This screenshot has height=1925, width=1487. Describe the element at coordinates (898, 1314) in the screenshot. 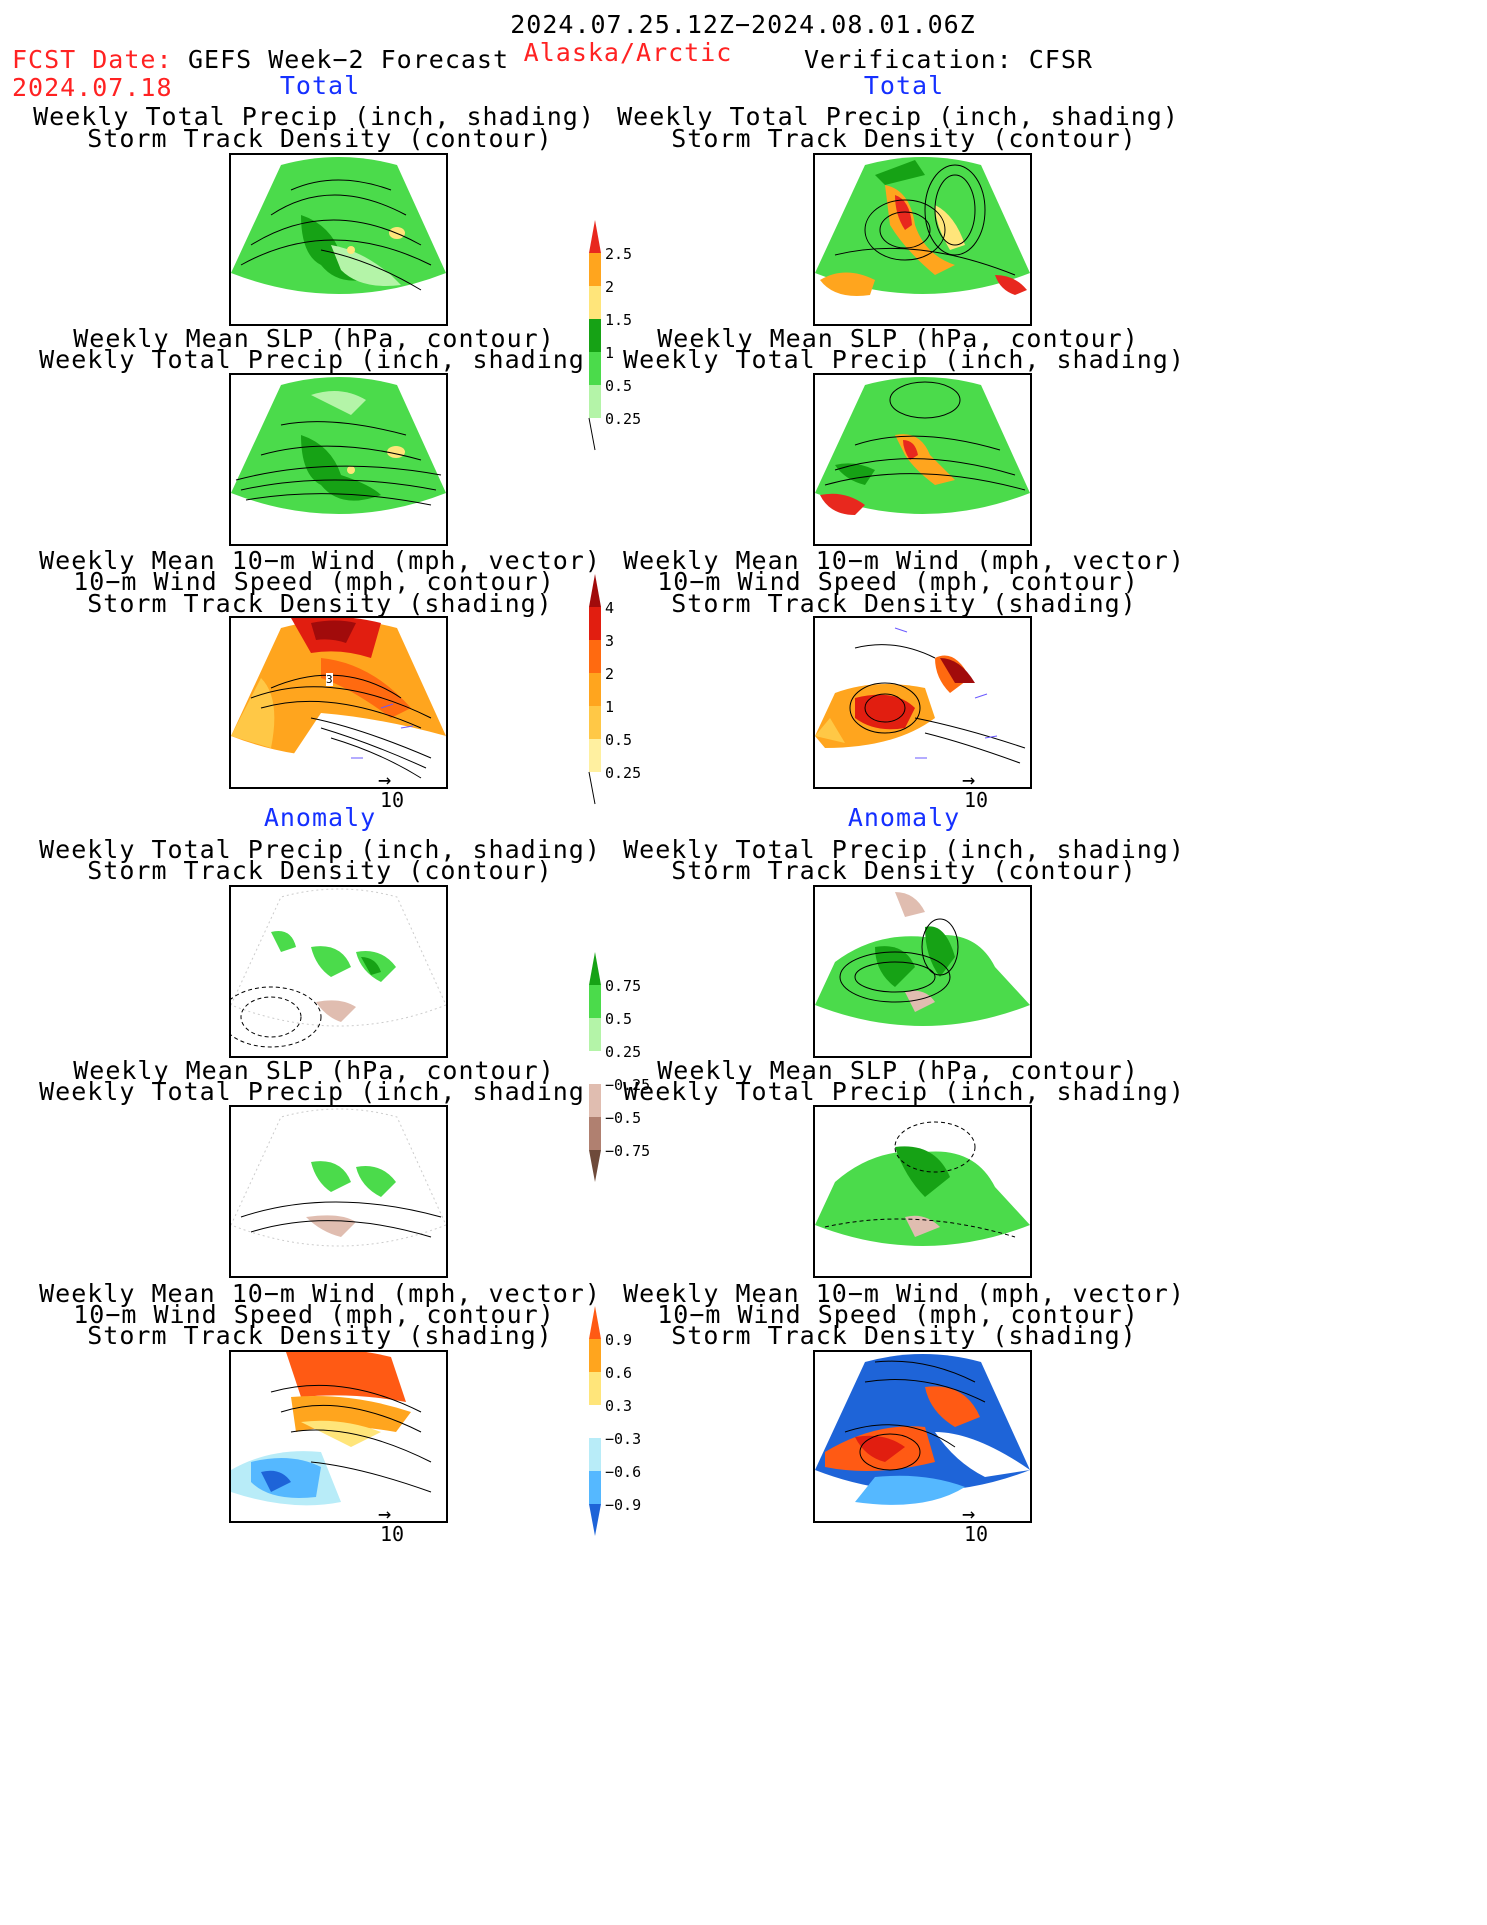

I see `title-r6-b: 10−m Wind Speed (mph, contour)` at that location.